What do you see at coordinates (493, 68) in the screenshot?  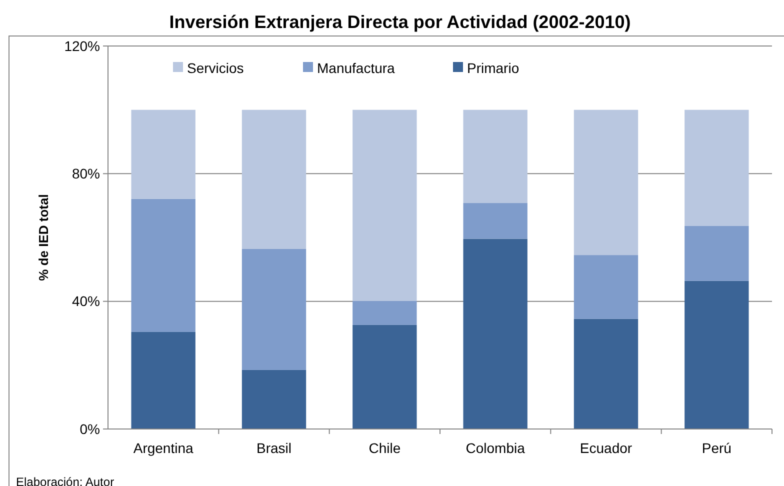 I see `legend-label: Primario` at bounding box center [493, 68].